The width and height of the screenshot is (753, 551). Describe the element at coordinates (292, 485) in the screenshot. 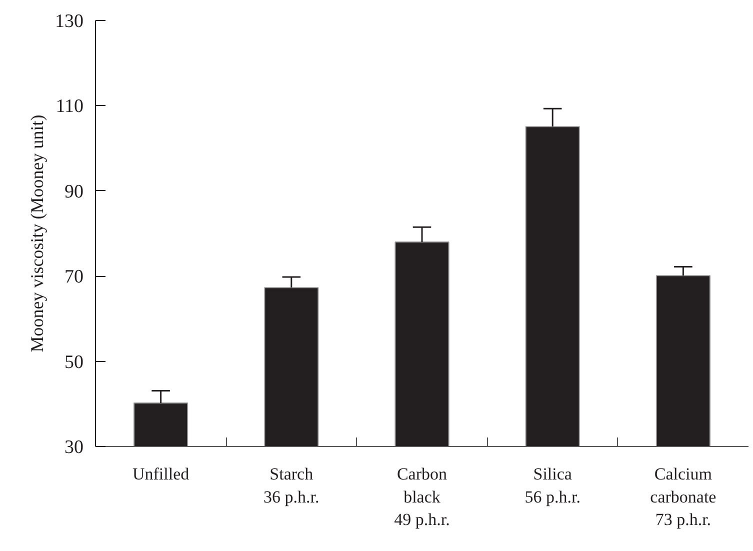

I see `x-tick-label: Starch 36 p.h.r.` at that location.